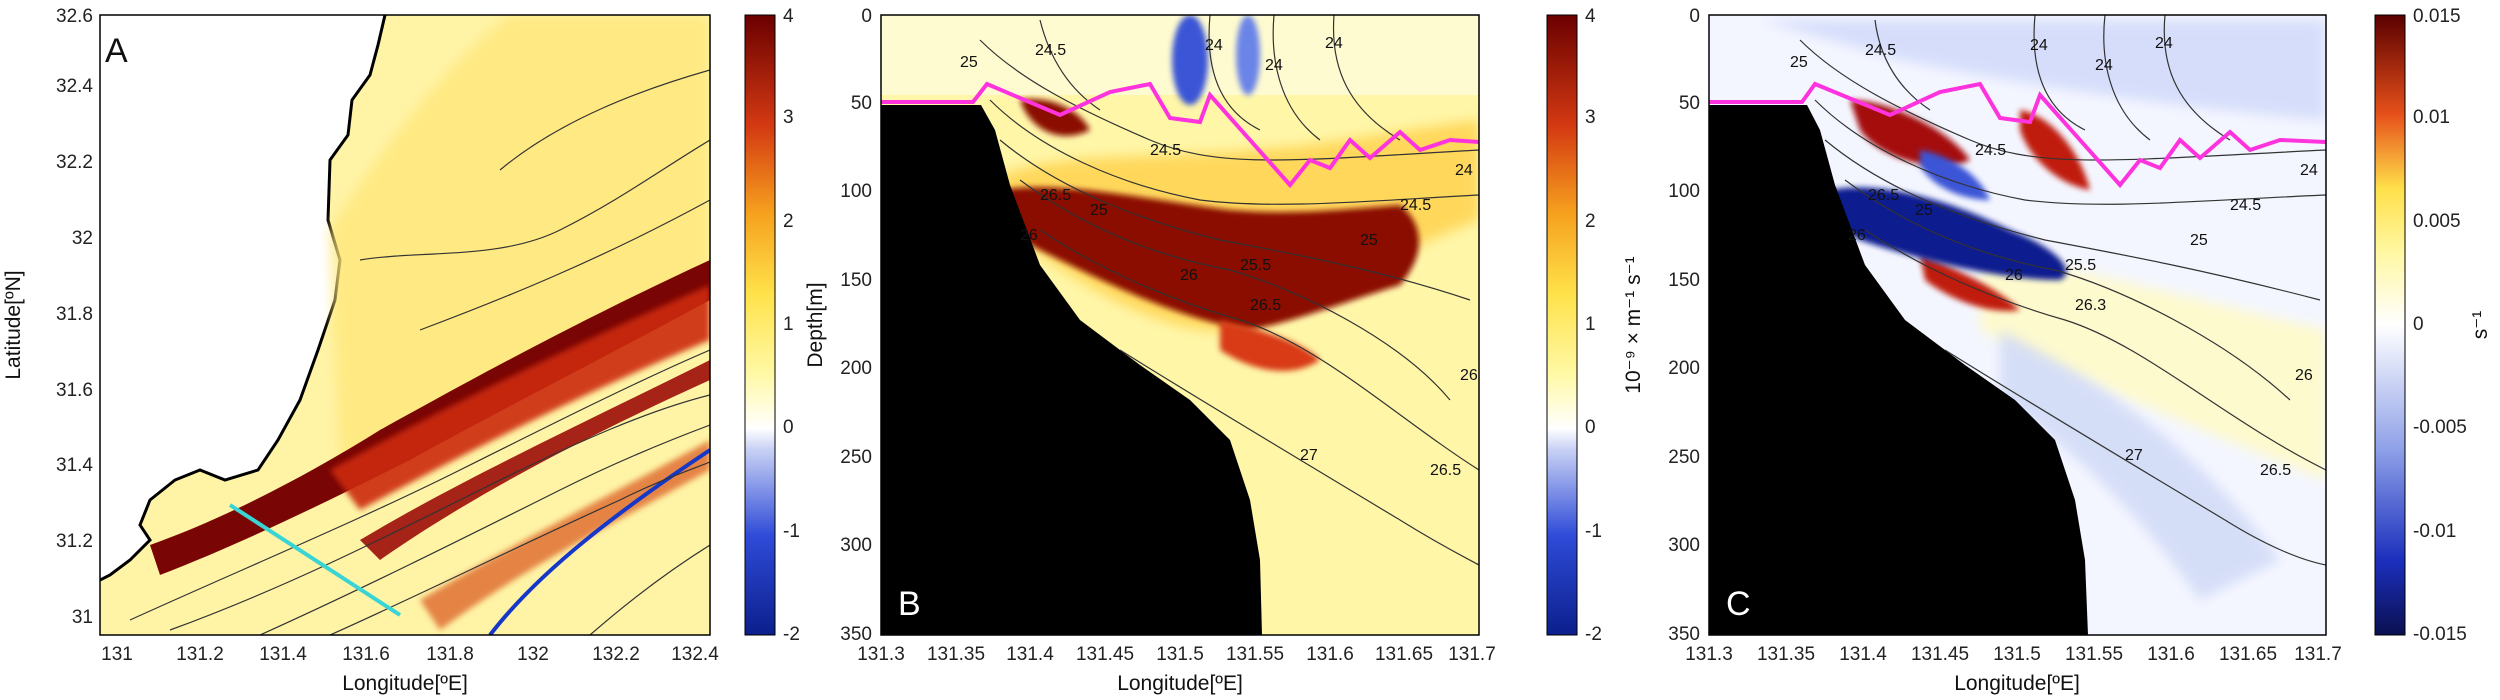 The image size is (2500, 700). I want to click on panel-b-y-tick-label: 0, so click(866, 16).